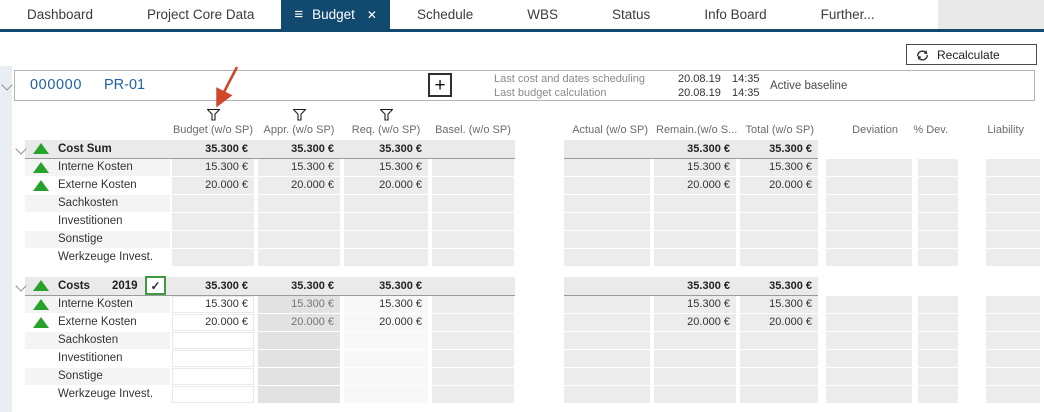 This screenshot has height=412, width=1044. I want to click on project-number: 000000, so click(56, 85).